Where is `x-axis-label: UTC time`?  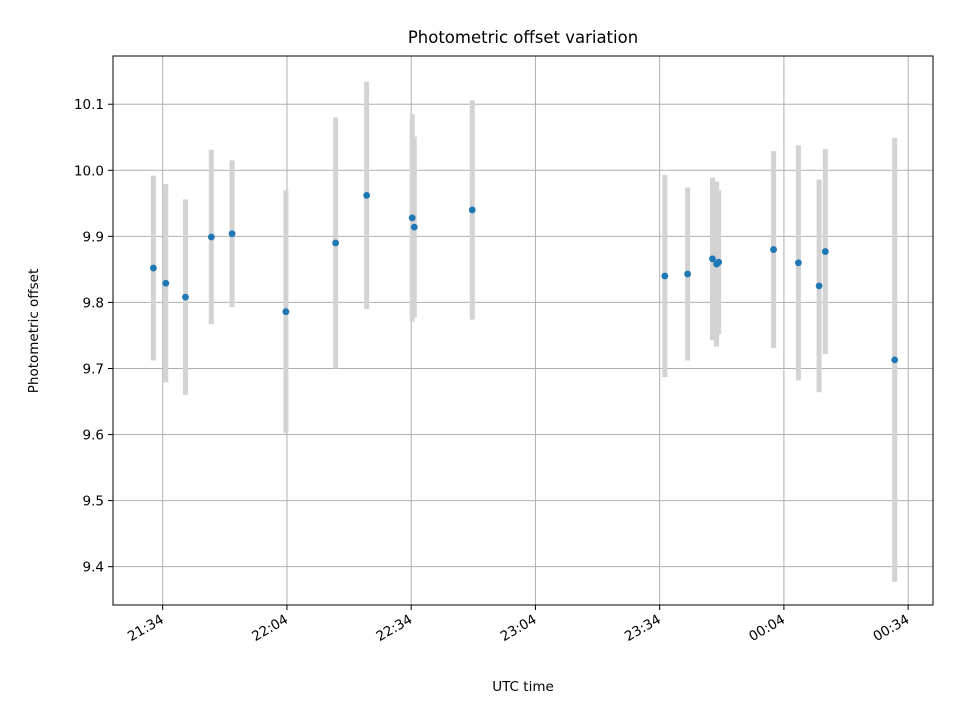 x-axis-label: UTC time is located at coordinates (523, 687).